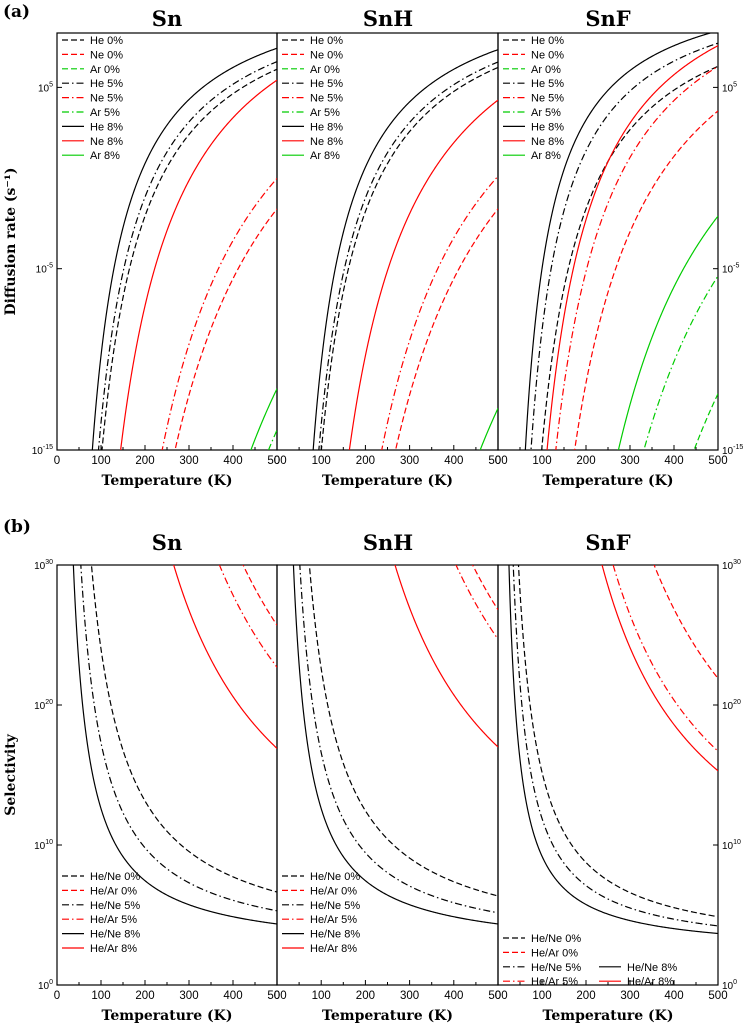 The height and width of the screenshot is (1024, 746). Describe the element at coordinates (388, 18) in the screenshot. I see `panel-a-title-snh: SnH` at that location.